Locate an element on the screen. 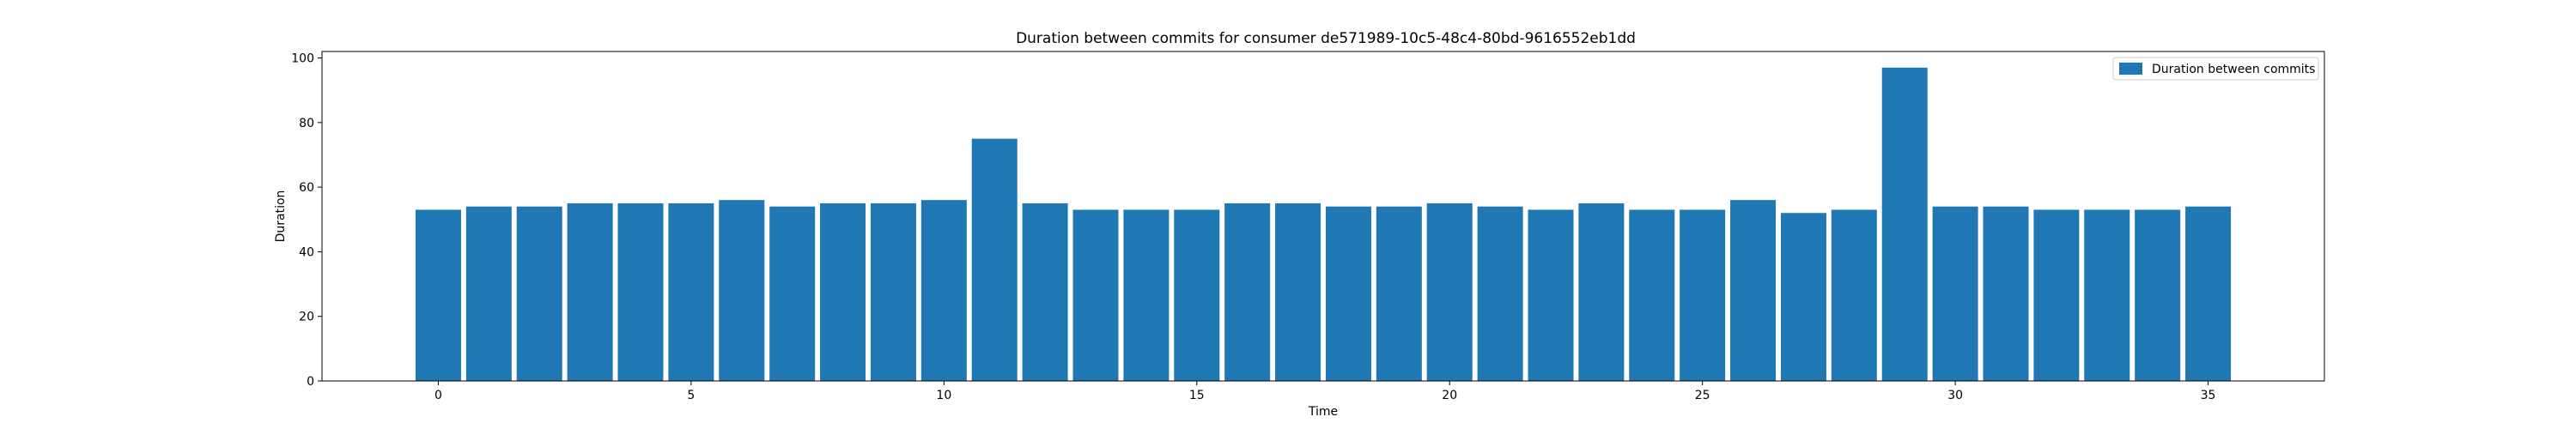 The height and width of the screenshot is (429, 2576). y-axis-label: Duration is located at coordinates (281, 216).